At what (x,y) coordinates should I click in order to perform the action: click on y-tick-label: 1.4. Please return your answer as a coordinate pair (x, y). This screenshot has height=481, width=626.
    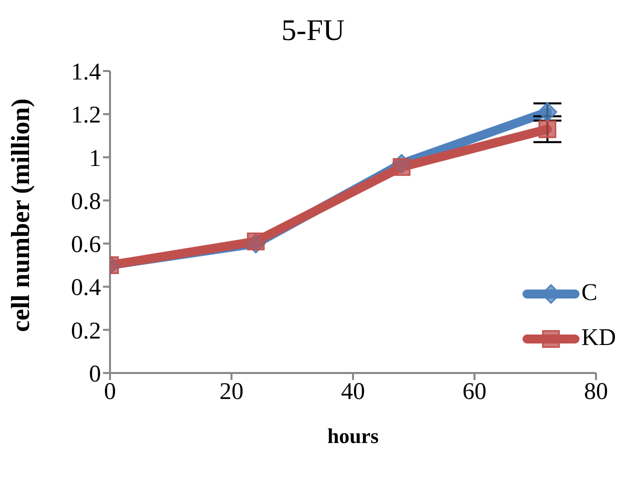
    Looking at the image, I should click on (86, 73).